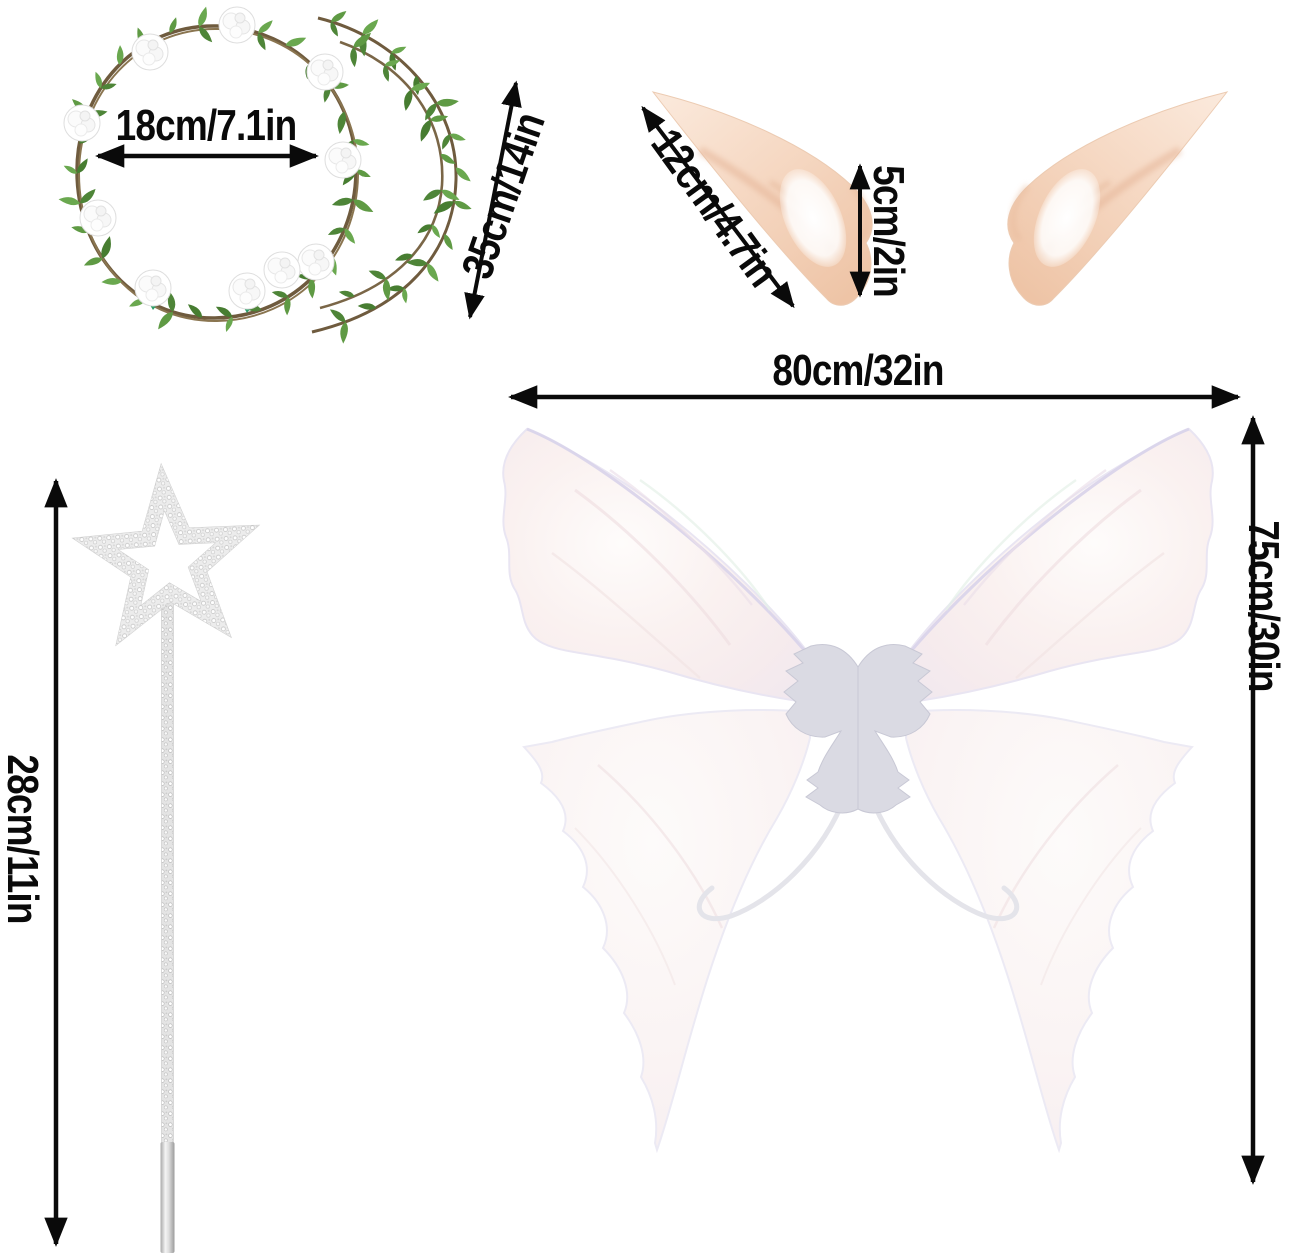 The image size is (1289, 1254). Describe the element at coordinates (493, 200) in the screenshot. I see `arrow-vine-length` at that location.